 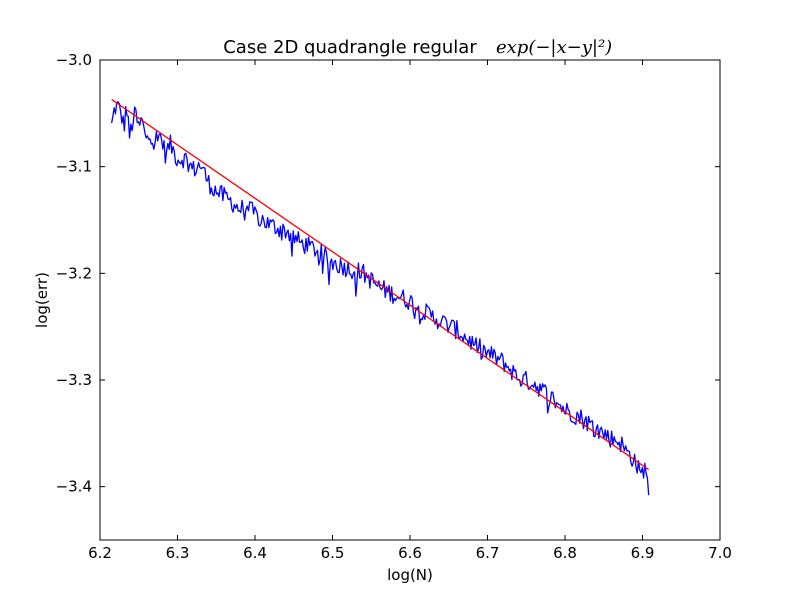 What do you see at coordinates (255, 553) in the screenshot?
I see `x-tick-label: 6.4` at bounding box center [255, 553].